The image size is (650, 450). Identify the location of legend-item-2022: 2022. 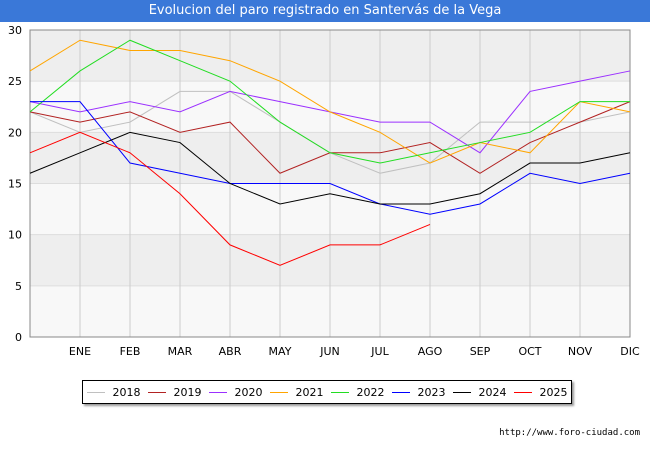
(357, 392).